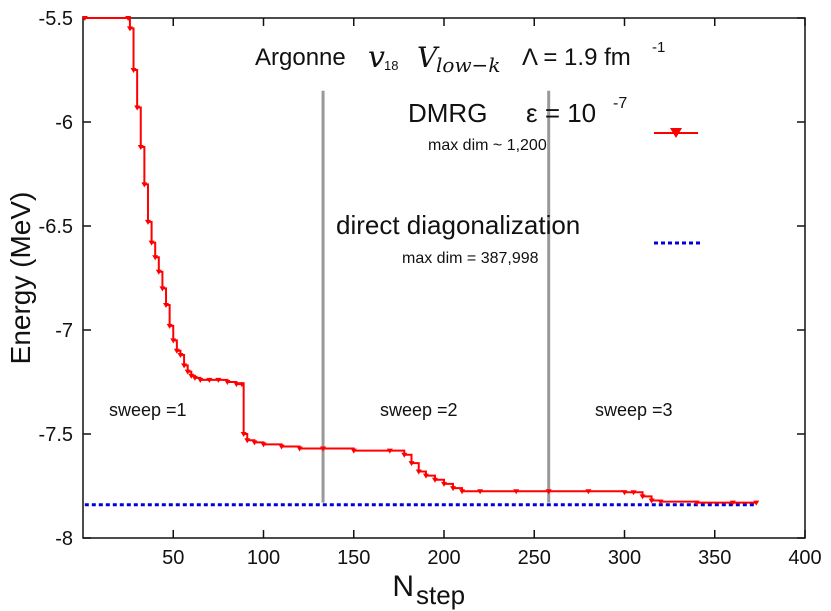  I want to click on y-tick-label: -8, so click(64, 539).